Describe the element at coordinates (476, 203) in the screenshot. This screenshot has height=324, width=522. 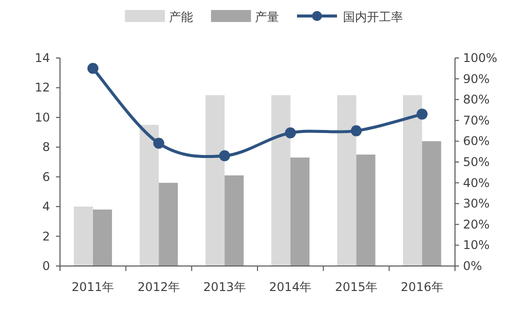
I see `y2-tick-label: 30%` at that location.